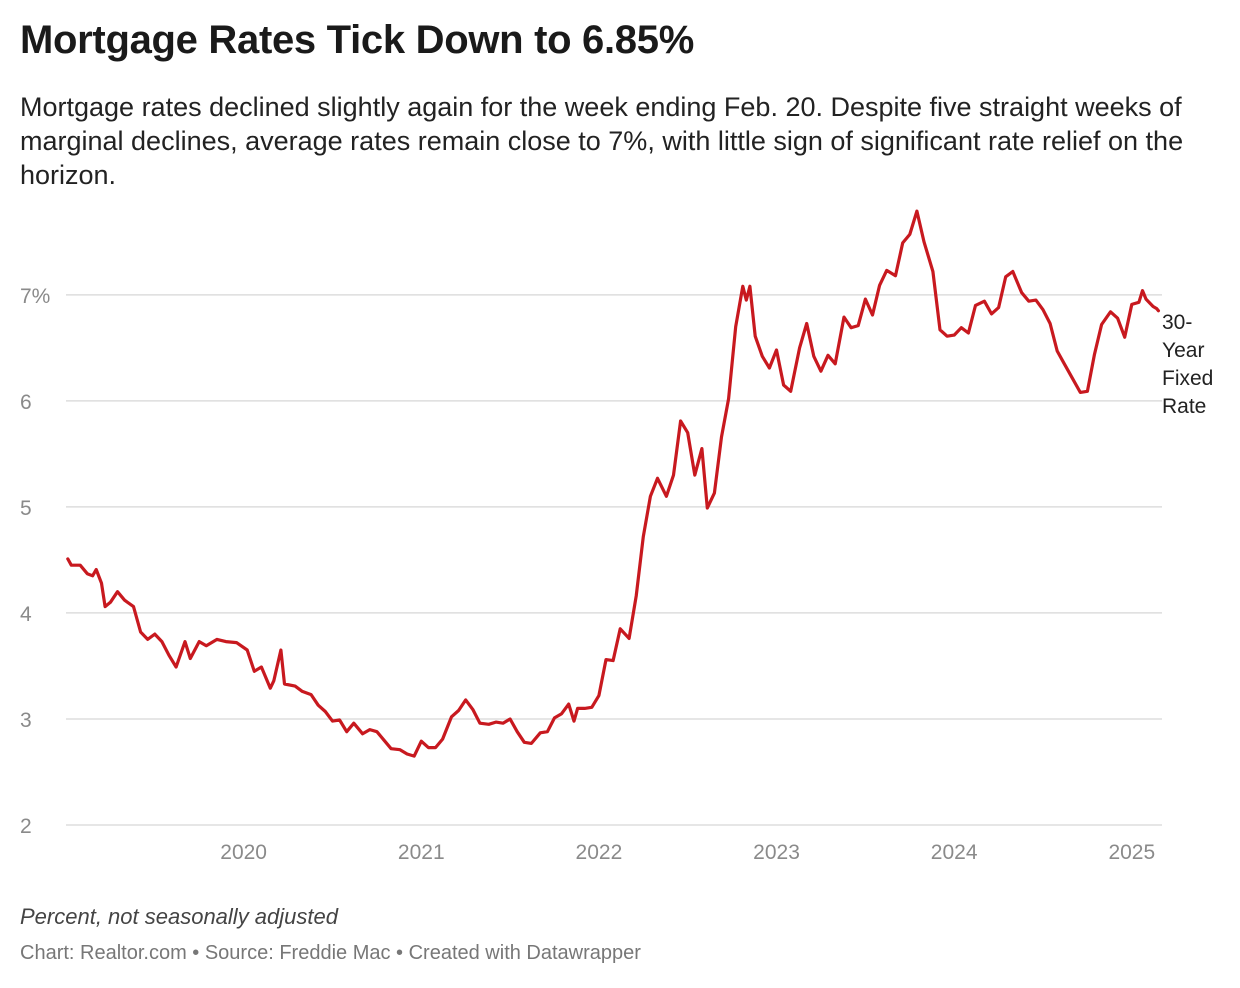  Describe the element at coordinates (776, 852) in the screenshot. I see `x-tick-label: 2023` at that location.